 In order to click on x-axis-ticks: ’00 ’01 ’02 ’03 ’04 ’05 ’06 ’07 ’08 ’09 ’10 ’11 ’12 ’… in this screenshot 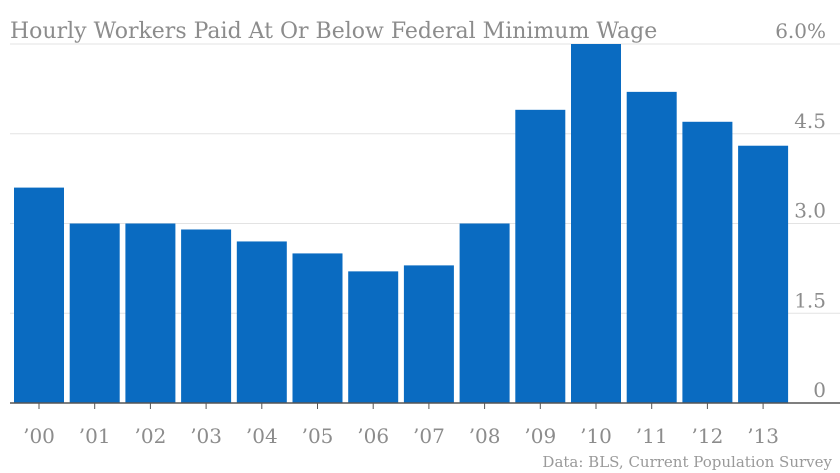, I will do `click(401, 425)`.